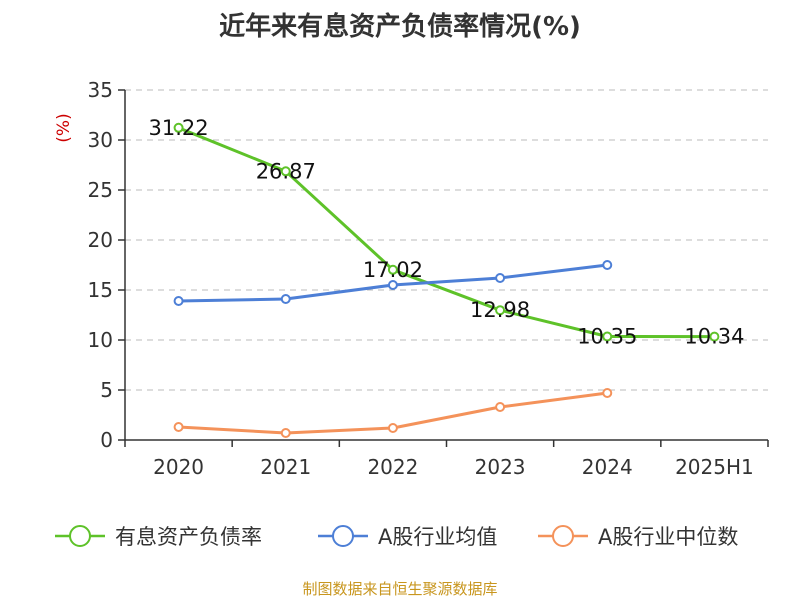 The image size is (800, 600). Describe the element at coordinates (714, 467) in the screenshot. I see `x-tick-label-2025H1: 2025H1` at that location.